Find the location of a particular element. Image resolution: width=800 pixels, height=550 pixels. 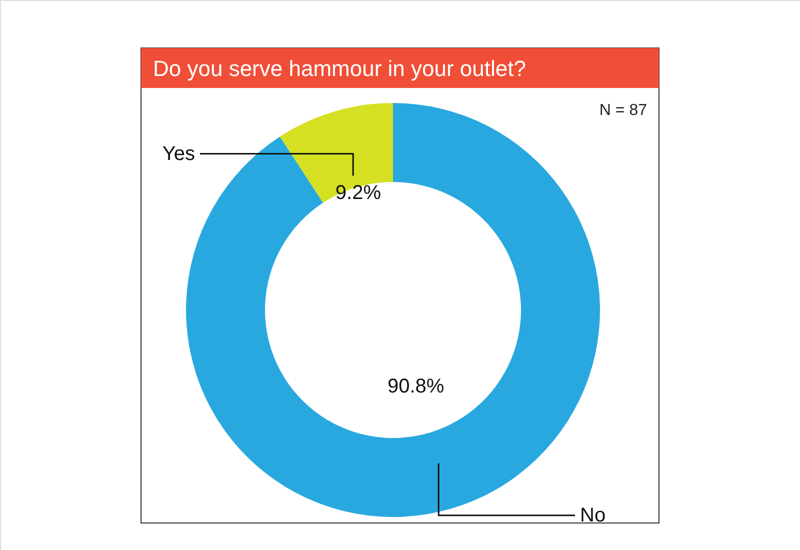

data-label: 9.2% is located at coordinates (358, 193).